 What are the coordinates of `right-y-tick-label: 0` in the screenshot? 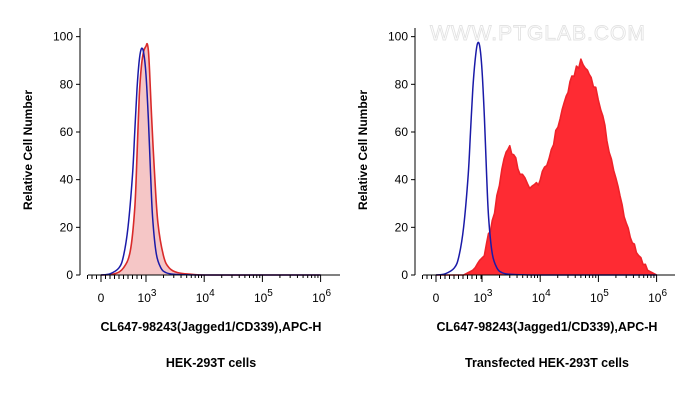 It's located at (404, 275).